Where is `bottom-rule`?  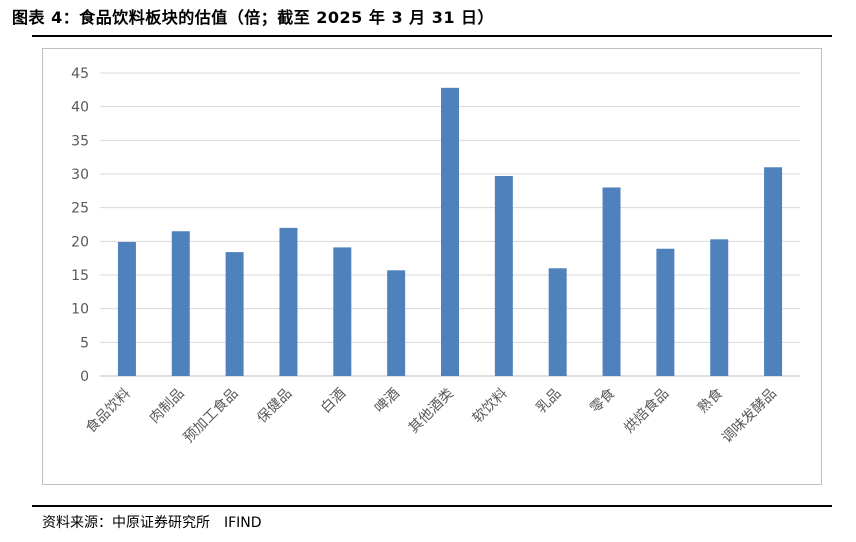
bottom-rule is located at coordinates (432, 506).